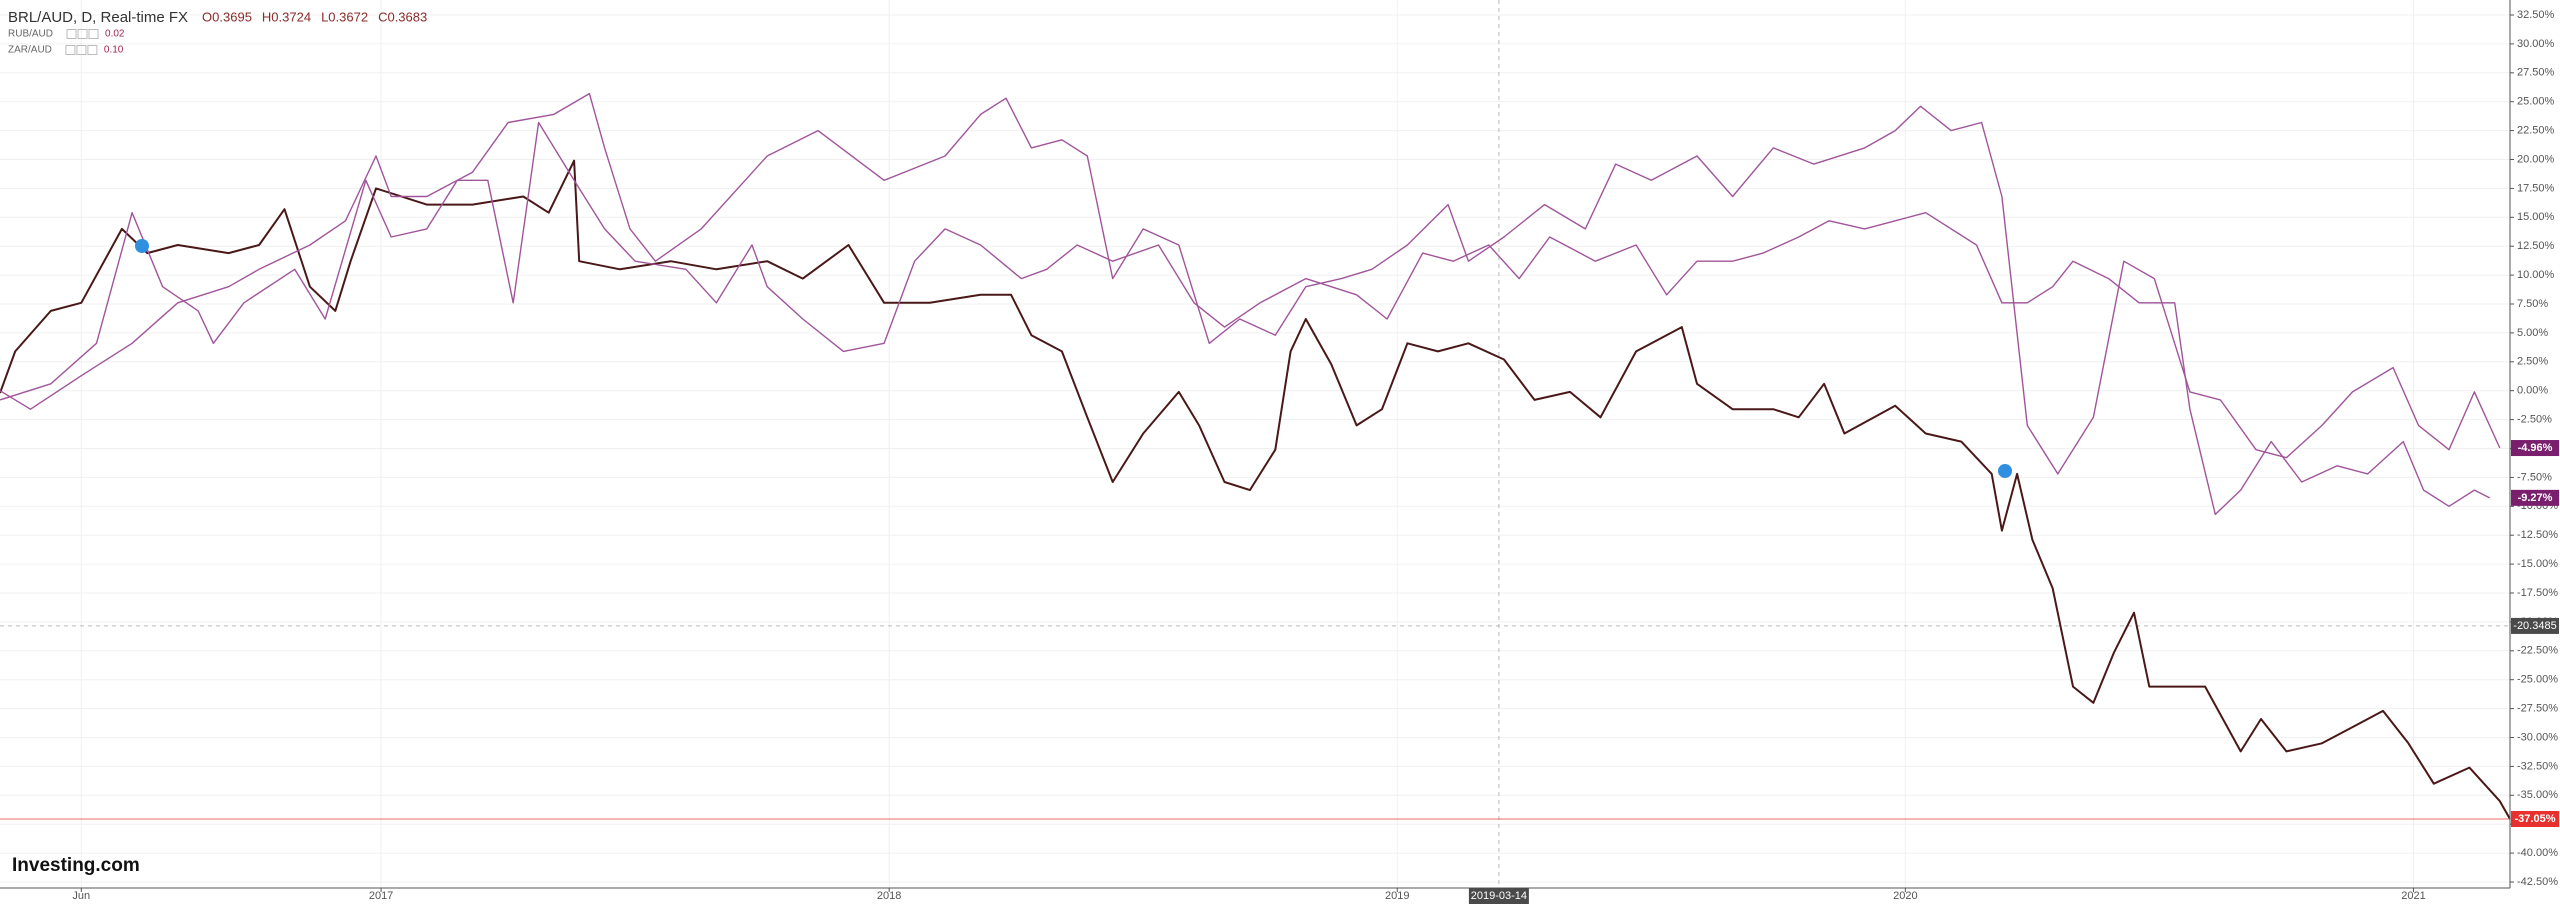  Describe the element at coordinates (2536, 275) in the screenshot. I see `y-tick-label: 10.00%` at that location.